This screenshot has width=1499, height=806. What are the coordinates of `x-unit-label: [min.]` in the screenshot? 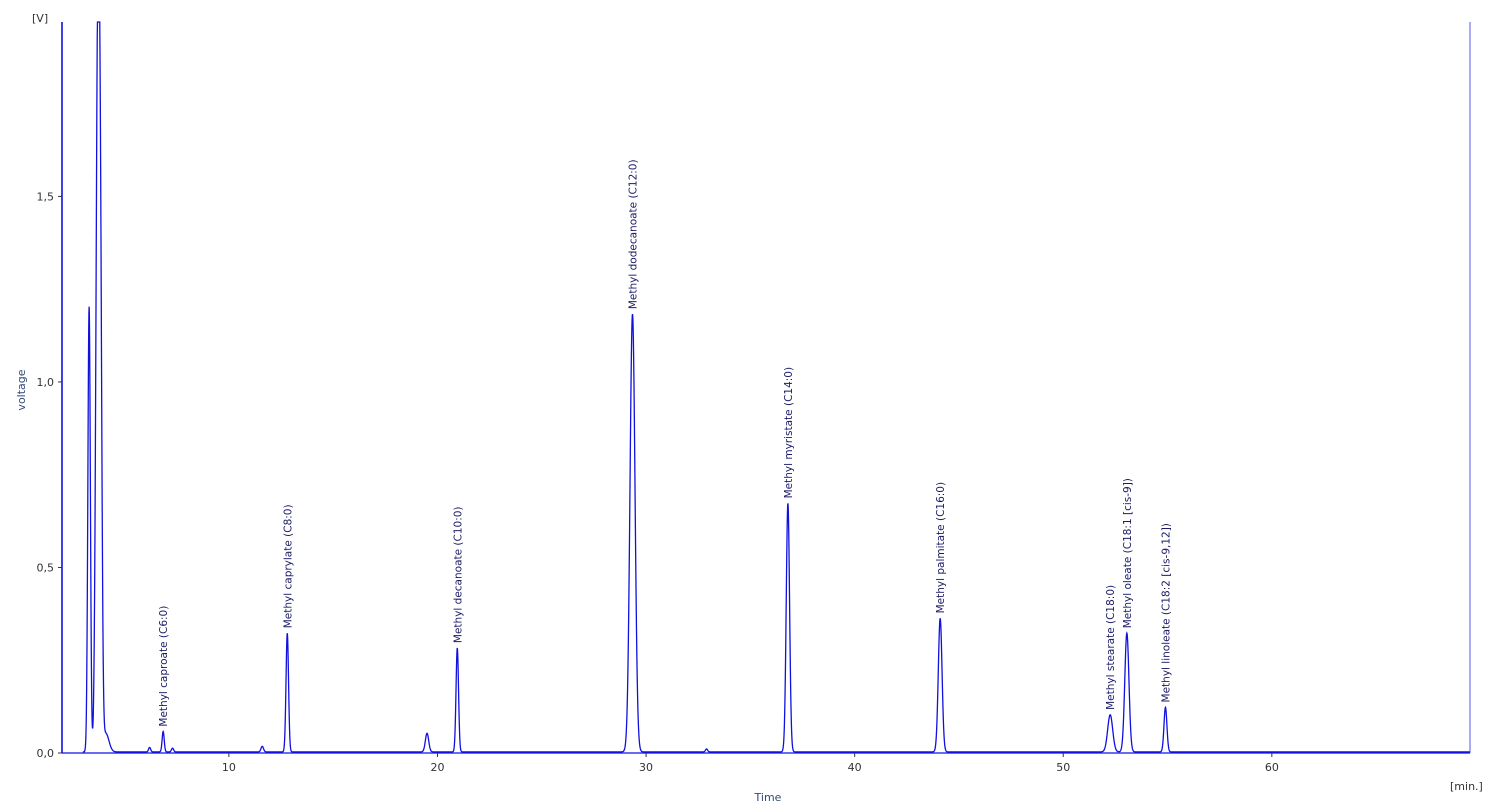 It's located at (1466, 786).